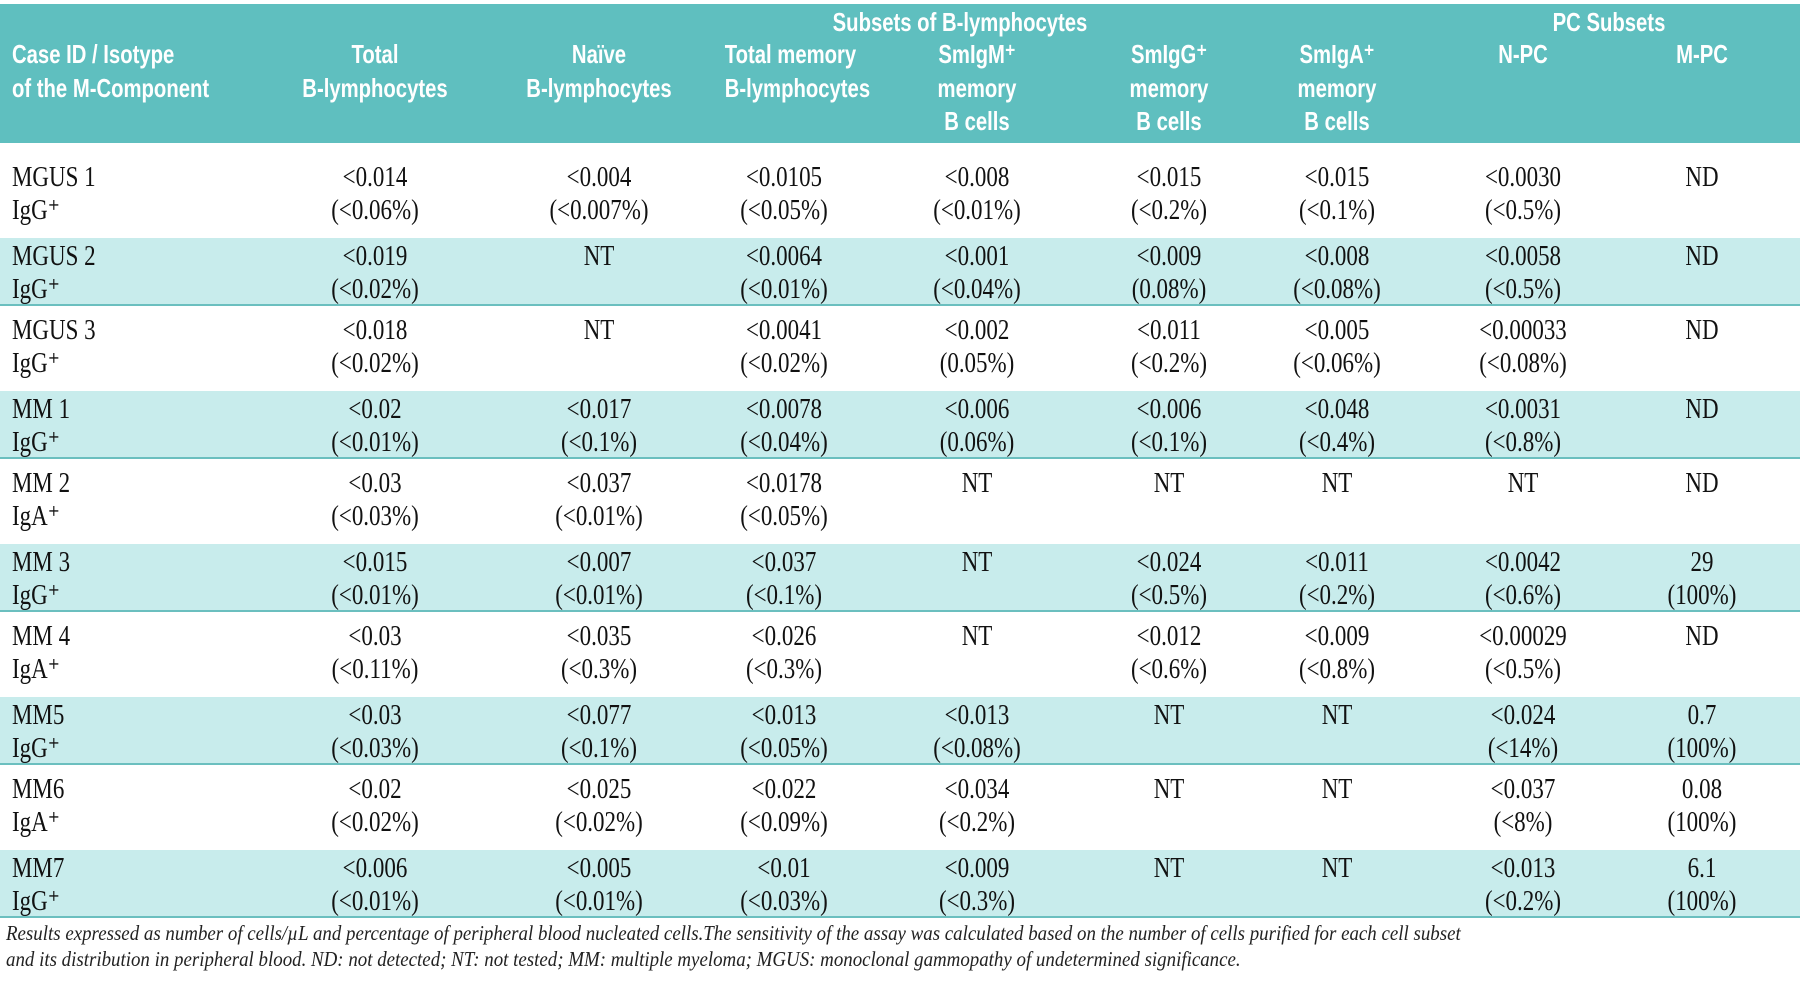 Image resolution: width=1800 pixels, height=983 pixels. I want to click on value-cell: <0.00033 (<0.08%), so click(1523, 347).